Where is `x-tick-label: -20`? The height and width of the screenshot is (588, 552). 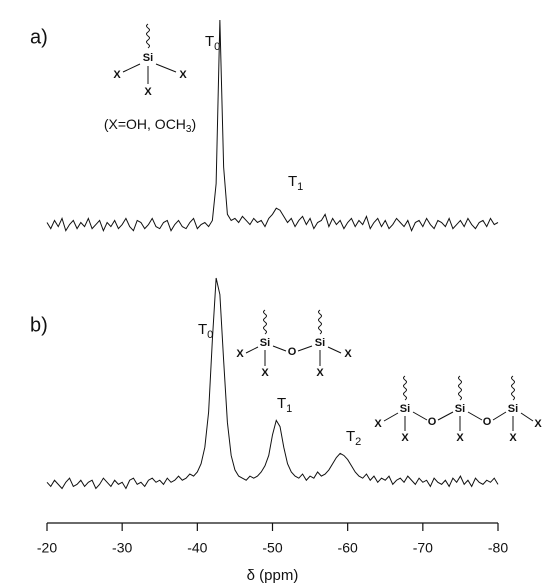
x-tick-label: -20 is located at coordinates (47, 548).